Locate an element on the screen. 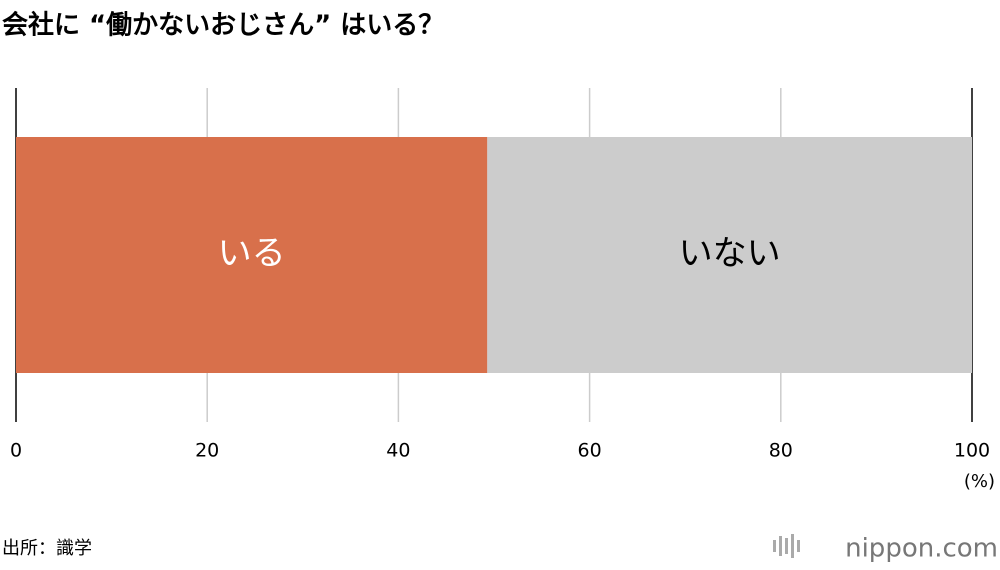 The image size is (1000, 570). x-axis-label: (%) is located at coordinates (979, 481).